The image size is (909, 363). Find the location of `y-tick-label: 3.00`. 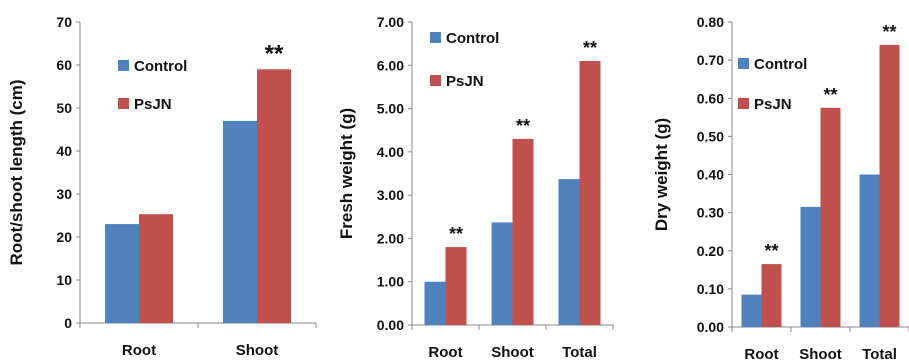

y-tick-label: 3.00 is located at coordinates (390, 195).